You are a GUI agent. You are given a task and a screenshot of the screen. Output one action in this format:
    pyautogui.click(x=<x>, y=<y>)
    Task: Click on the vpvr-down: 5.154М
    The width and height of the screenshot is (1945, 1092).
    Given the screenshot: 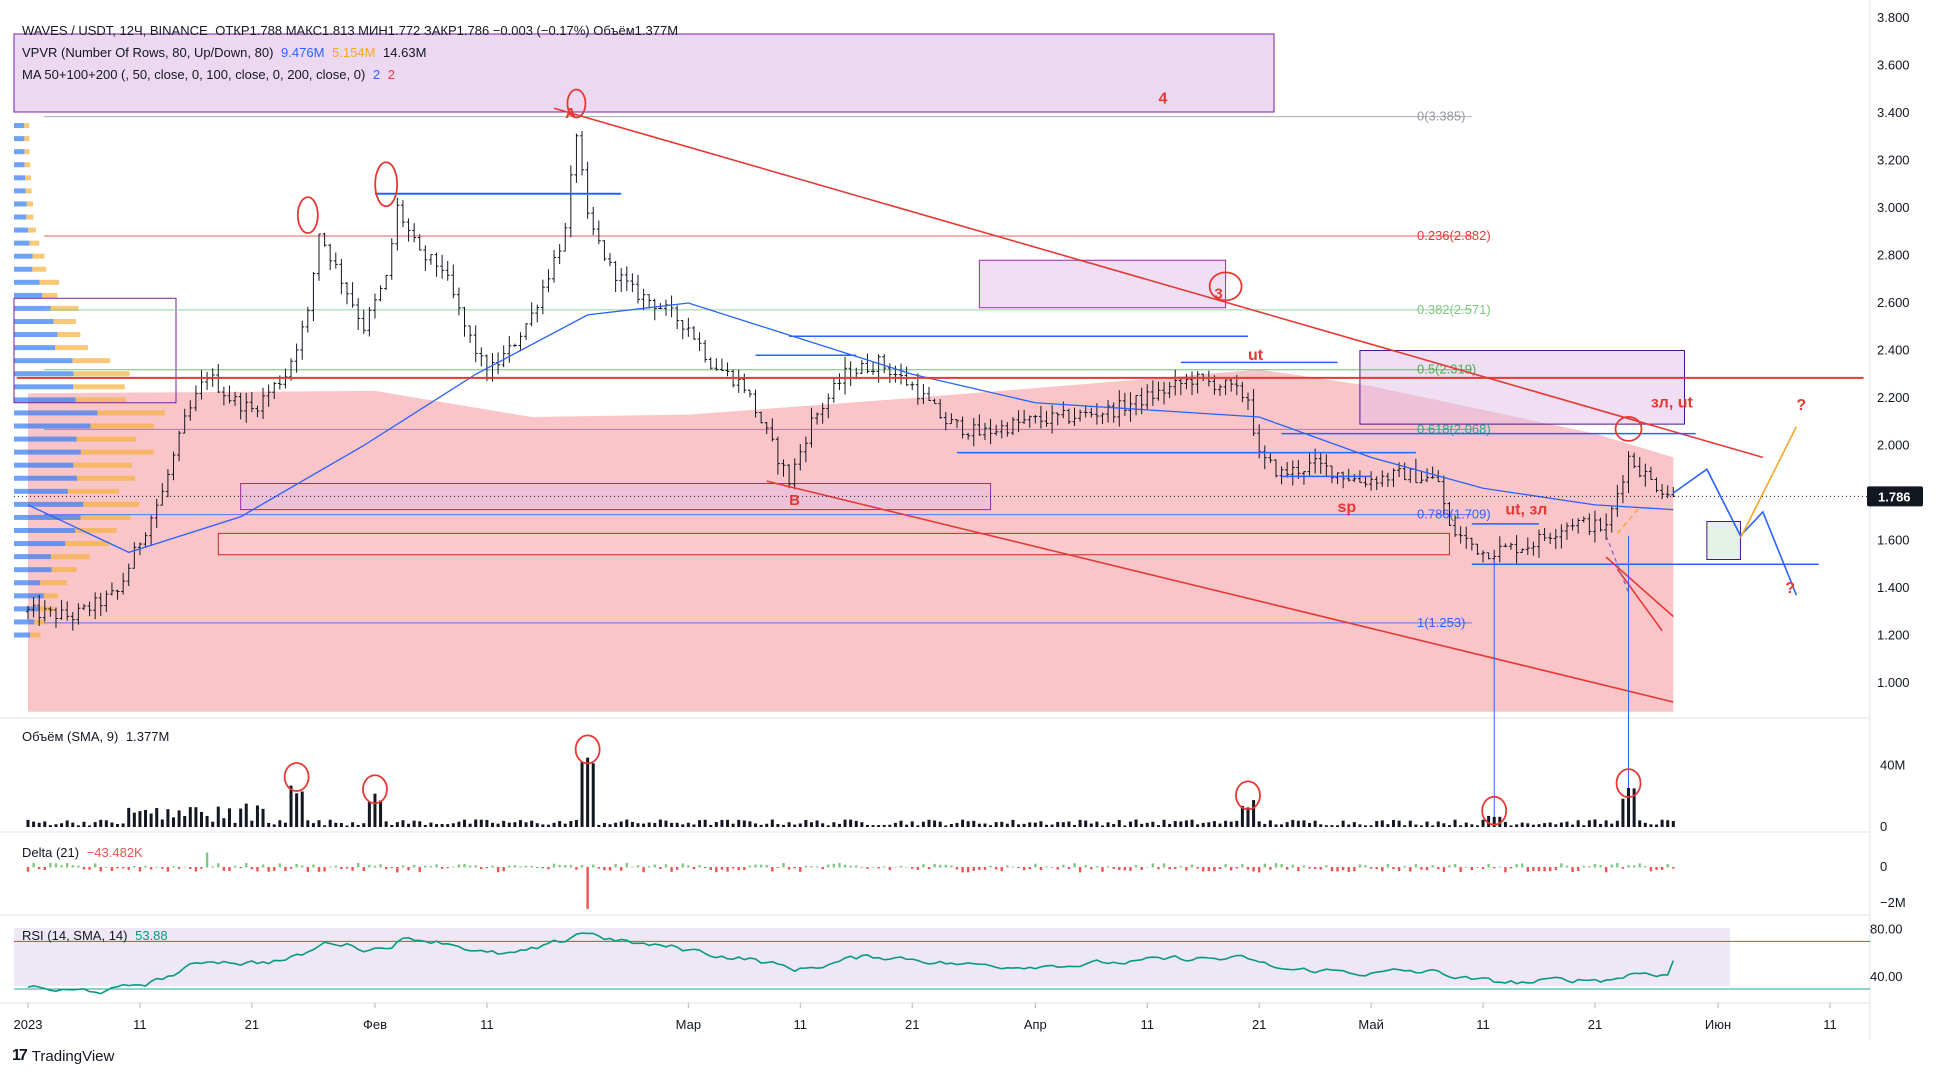 What is the action you would take?
    pyautogui.click(x=354, y=52)
    